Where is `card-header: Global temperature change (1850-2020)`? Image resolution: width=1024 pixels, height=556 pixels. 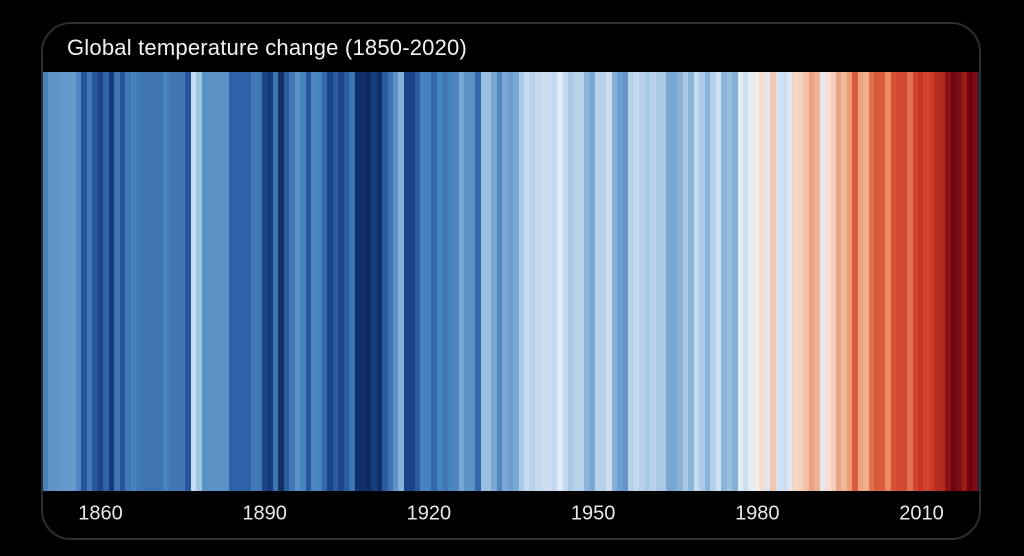
card-header: Global temperature change (1850-2020) is located at coordinates (511, 48).